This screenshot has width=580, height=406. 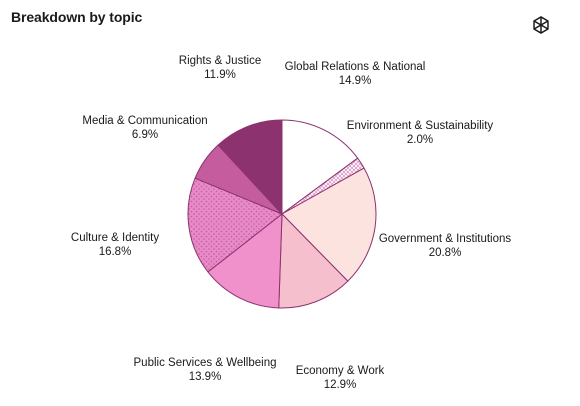 What do you see at coordinates (220, 75) in the screenshot?
I see `slice-value-7: 11.9%` at bounding box center [220, 75].